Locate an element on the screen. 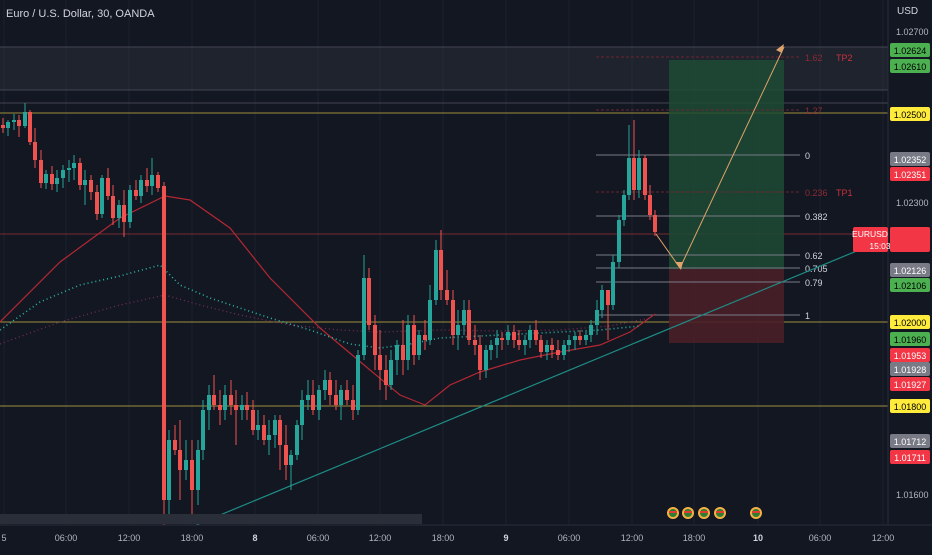 The height and width of the screenshot is (555, 932). price-tick-label: 1.02700 is located at coordinates (912, 32).